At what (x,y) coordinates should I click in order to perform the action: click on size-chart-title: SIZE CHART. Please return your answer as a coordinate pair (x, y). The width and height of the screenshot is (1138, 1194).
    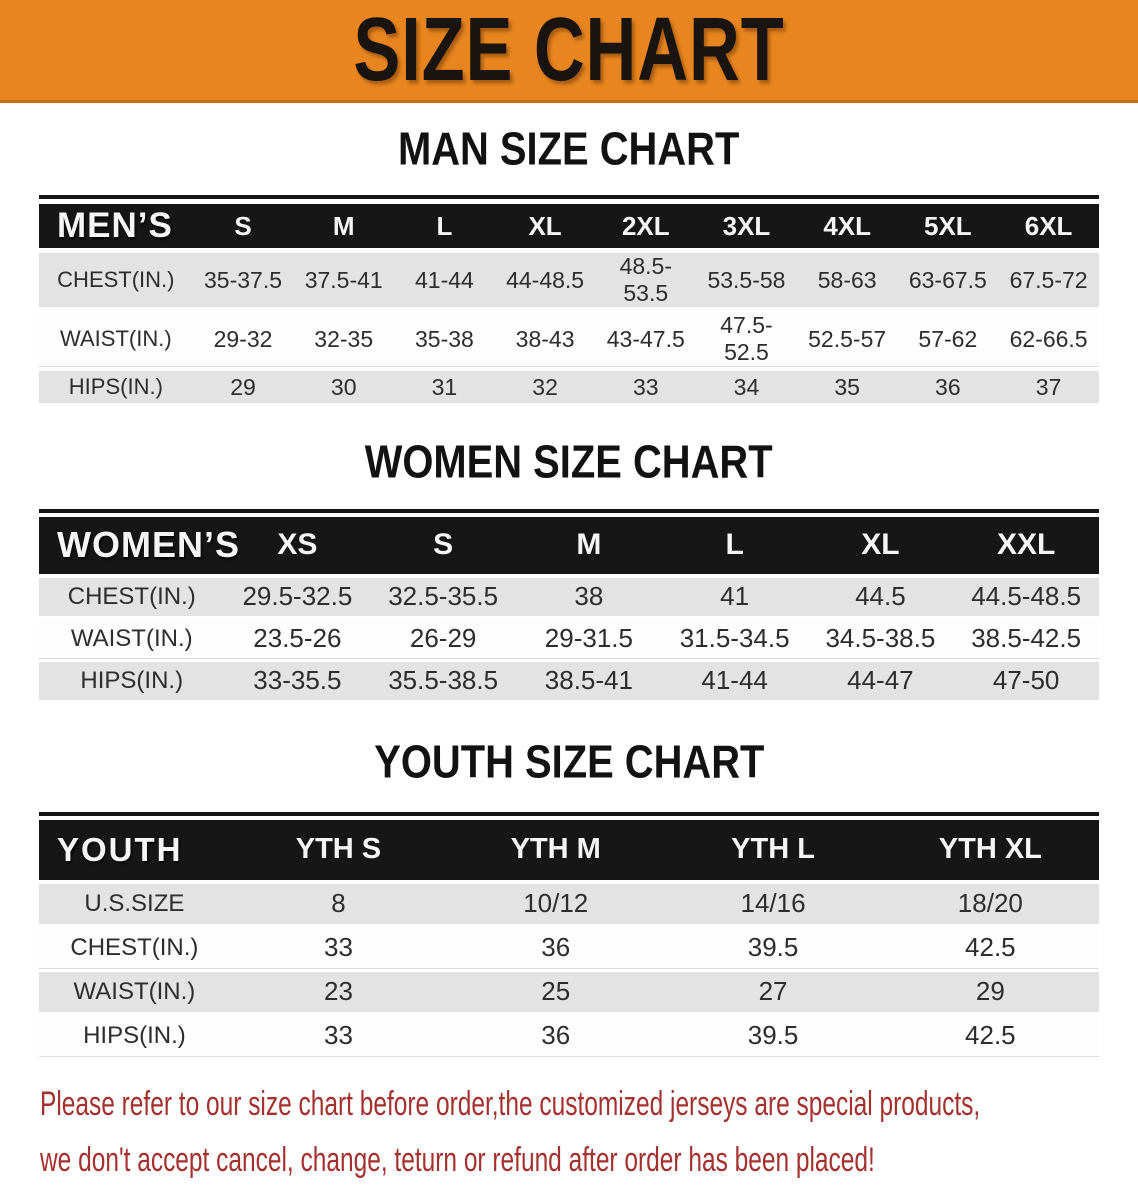
    Looking at the image, I should click on (569, 50).